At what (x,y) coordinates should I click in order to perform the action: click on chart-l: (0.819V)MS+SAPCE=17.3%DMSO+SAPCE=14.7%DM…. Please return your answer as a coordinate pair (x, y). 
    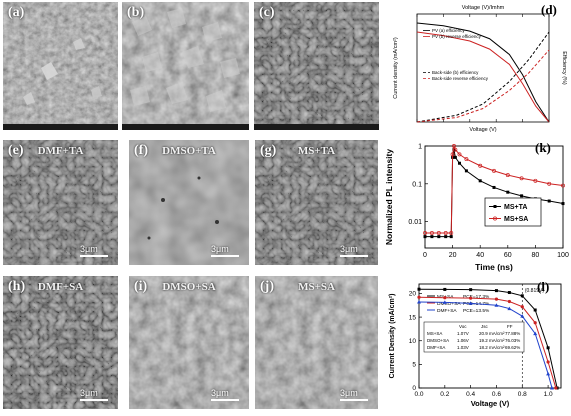
    Looking at the image, I should click on (475, 345).